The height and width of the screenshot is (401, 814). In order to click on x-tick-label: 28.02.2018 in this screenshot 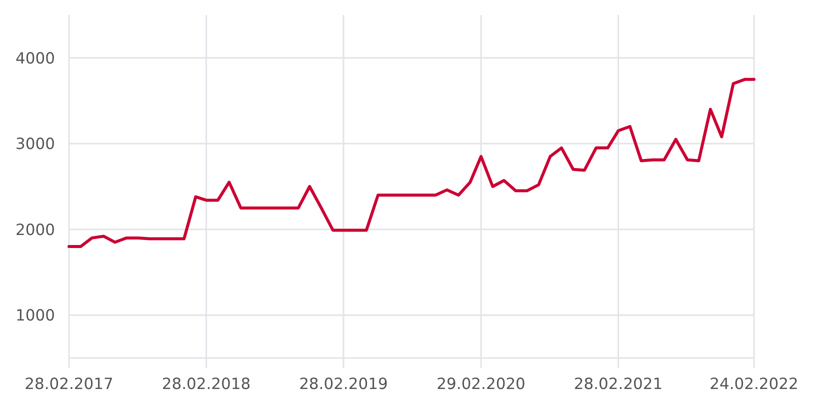, I will do `click(206, 384)`.